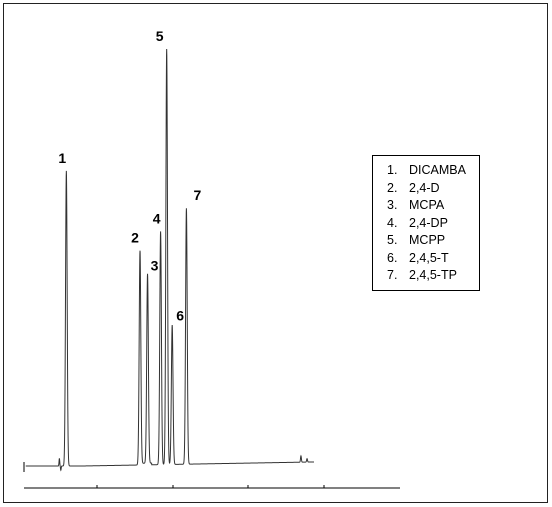  I want to click on legend-item: 1. DICAMBA, so click(433, 171).